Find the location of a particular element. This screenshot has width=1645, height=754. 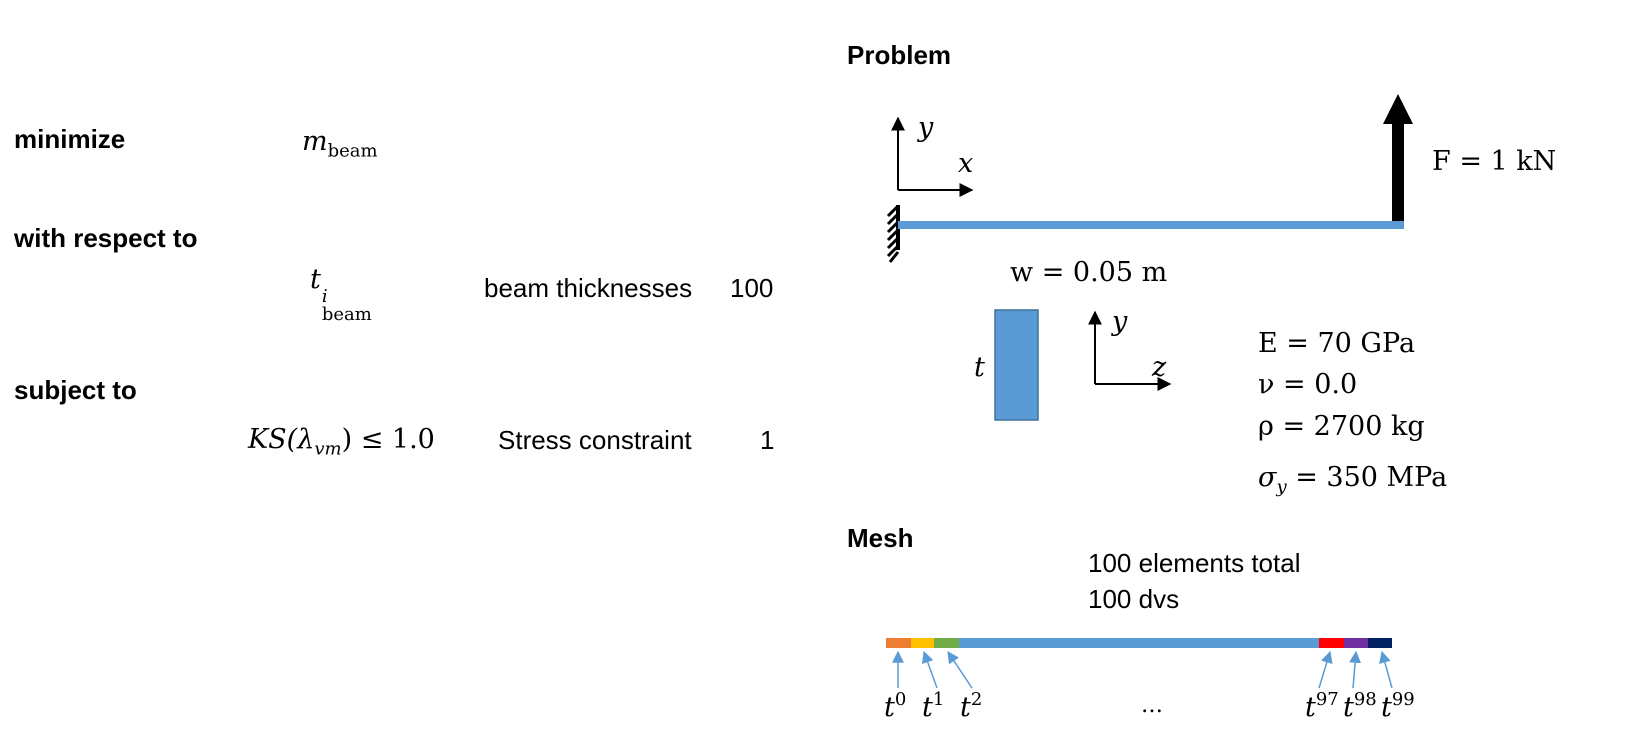

mesh-label-t0: t0 is located at coordinates (895, 706).